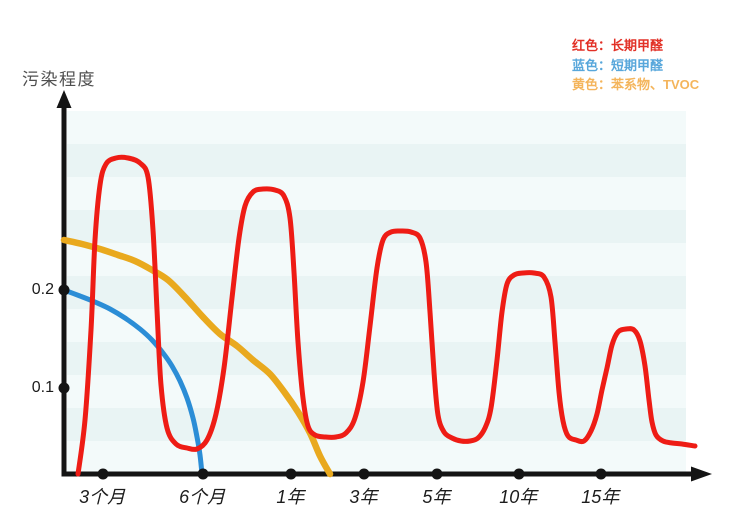 The height and width of the screenshot is (528, 736). Describe the element at coordinates (363, 497) in the screenshot. I see `x-tick-label: 3年` at that location.